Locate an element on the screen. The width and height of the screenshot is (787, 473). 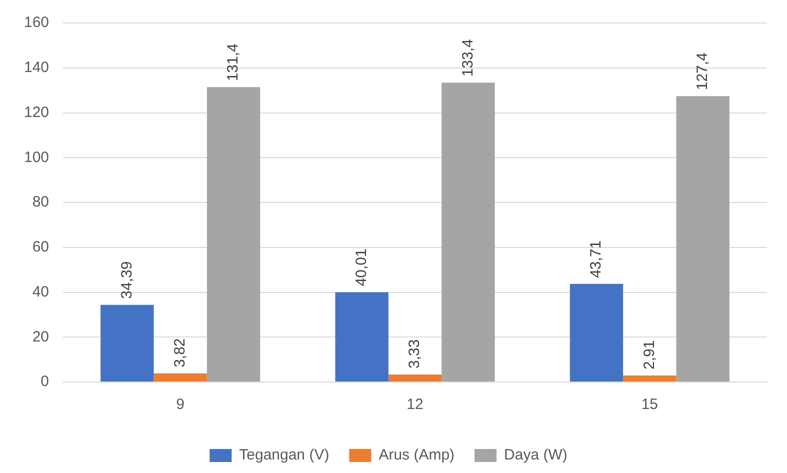
data-label: 34,39 is located at coordinates (127, 280).